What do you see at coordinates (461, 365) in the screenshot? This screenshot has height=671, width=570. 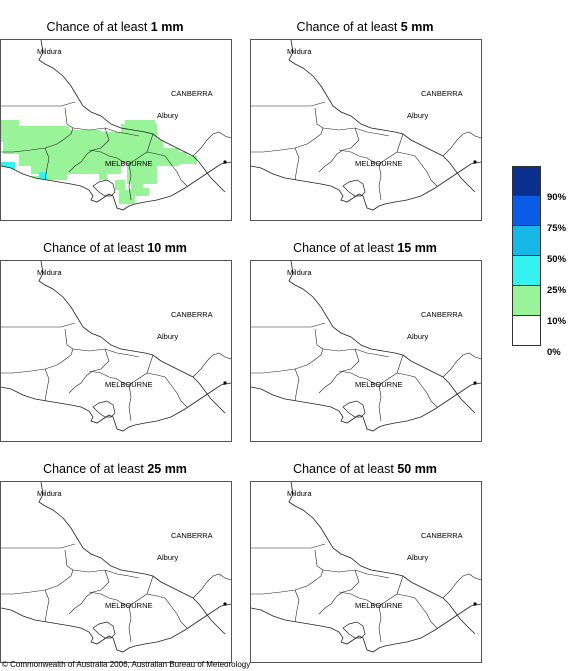 I see `nsw-boundary` at bounding box center [461, 365].